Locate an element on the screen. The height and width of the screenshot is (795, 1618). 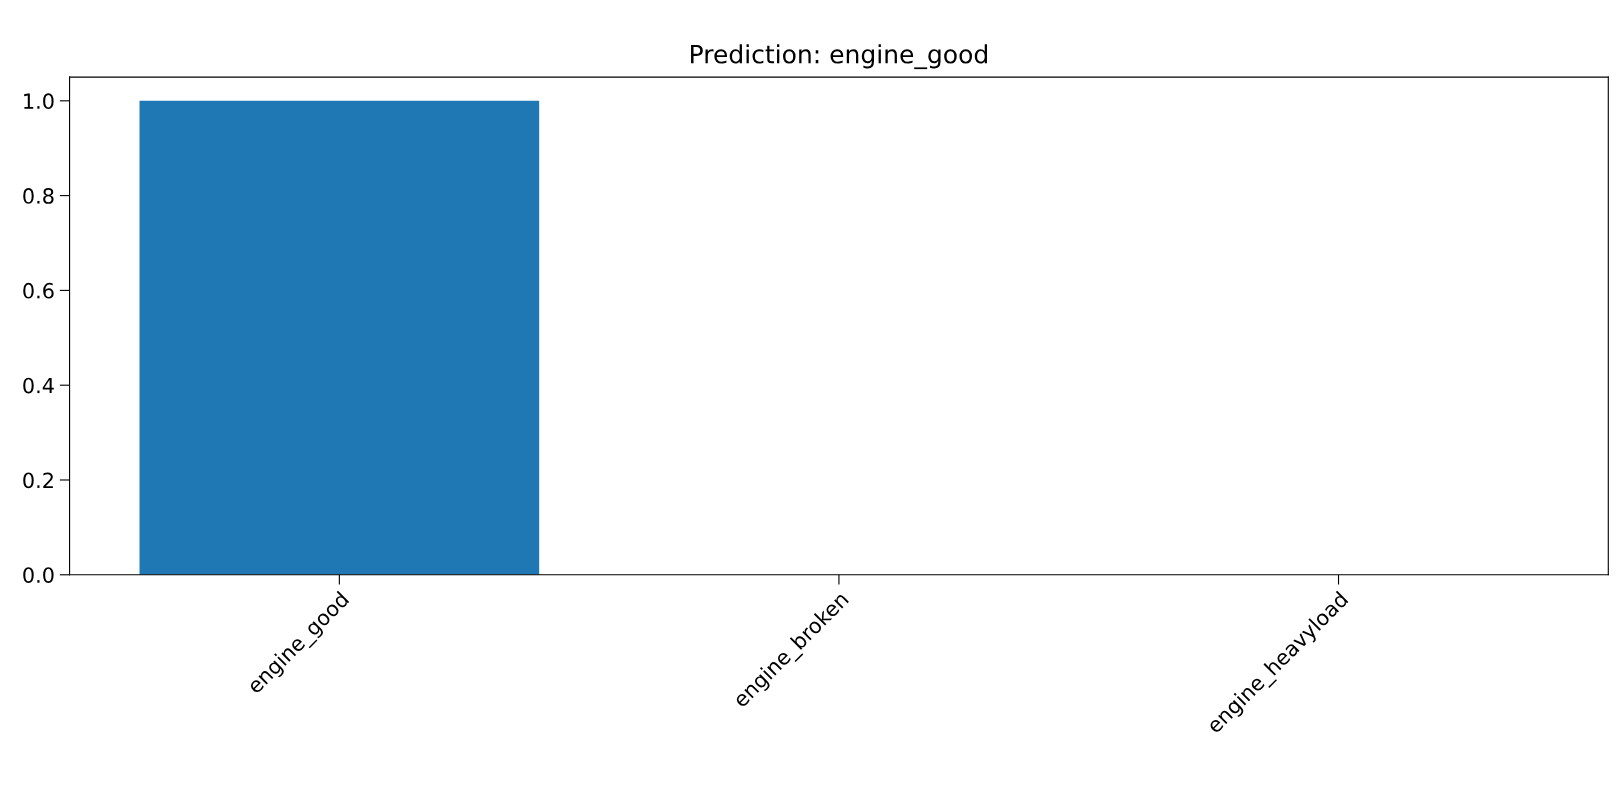
y-tick-label: 0.6 is located at coordinates (38, 290).